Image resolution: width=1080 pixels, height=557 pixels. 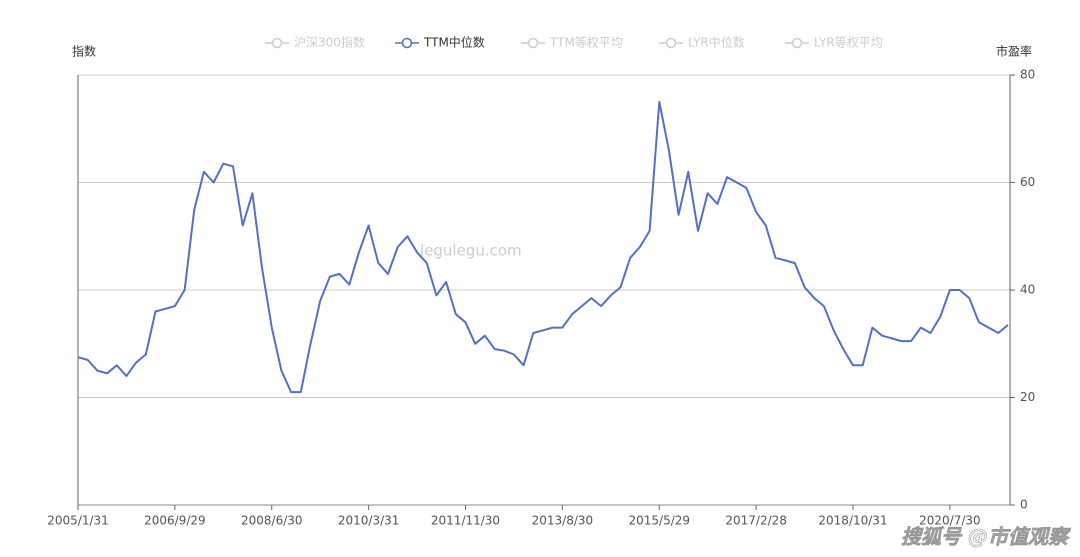 What do you see at coordinates (950, 521) in the screenshot?
I see `x-tick-label: 2020/7/30` at bounding box center [950, 521].